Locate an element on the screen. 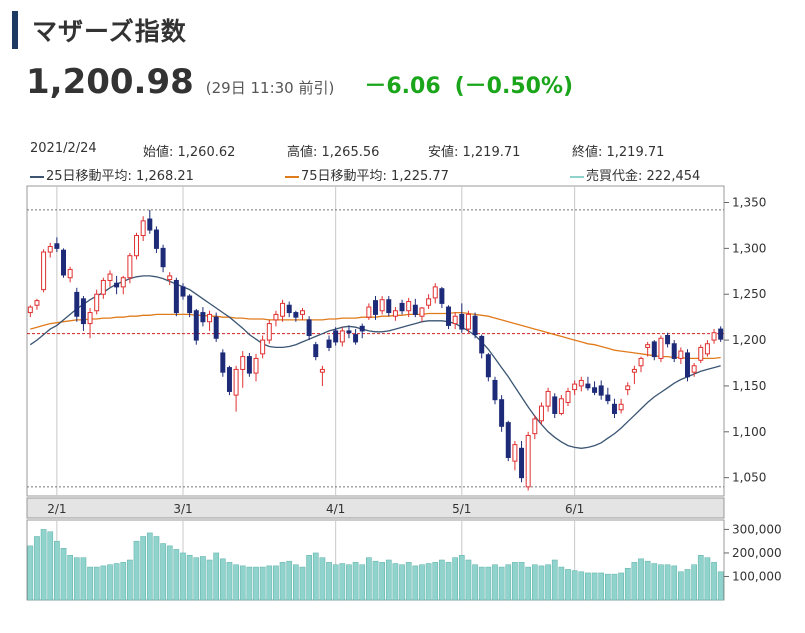 The image size is (805, 633). volume-tick-label: 300,000 is located at coordinates (757, 529).